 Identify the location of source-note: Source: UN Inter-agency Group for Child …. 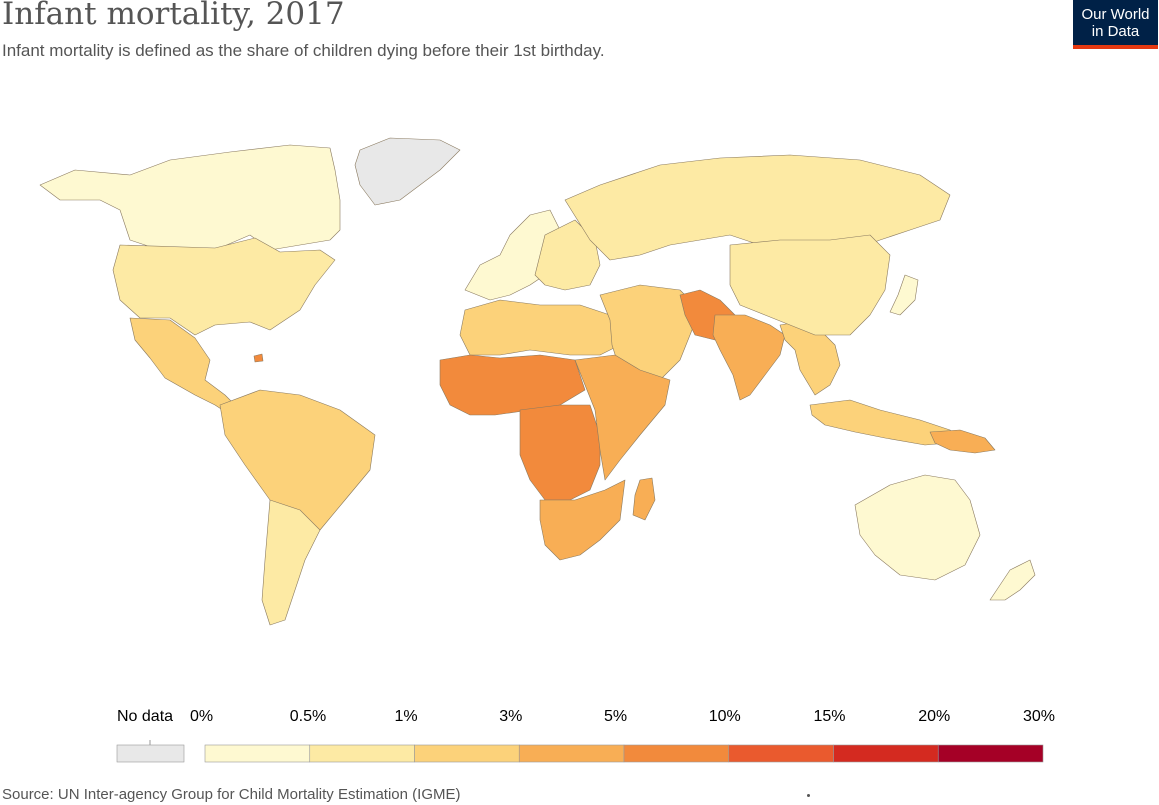
(231, 794).